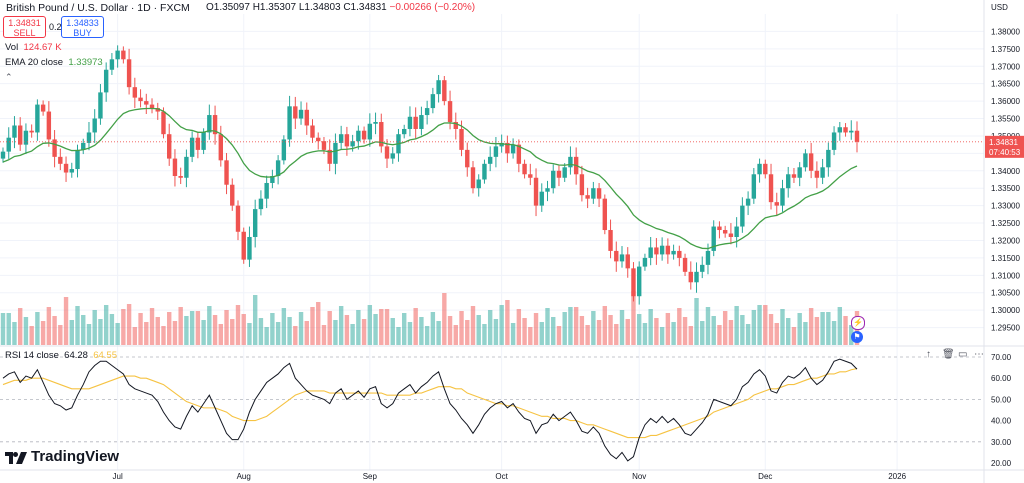 This screenshot has height=483, width=1024. I want to click on symbol-title: British Pound / U.S. Dollar · 1D · FXCM, so click(98, 8).